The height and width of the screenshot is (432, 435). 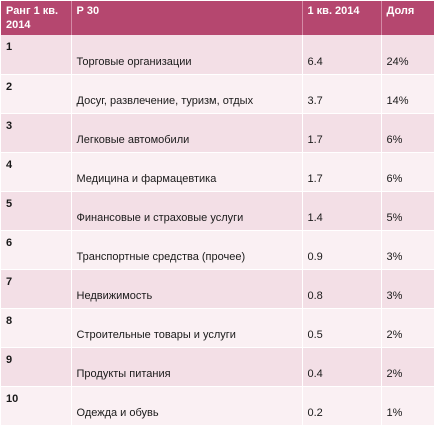 I want to click on rank-cell: 1, so click(x=36, y=55).